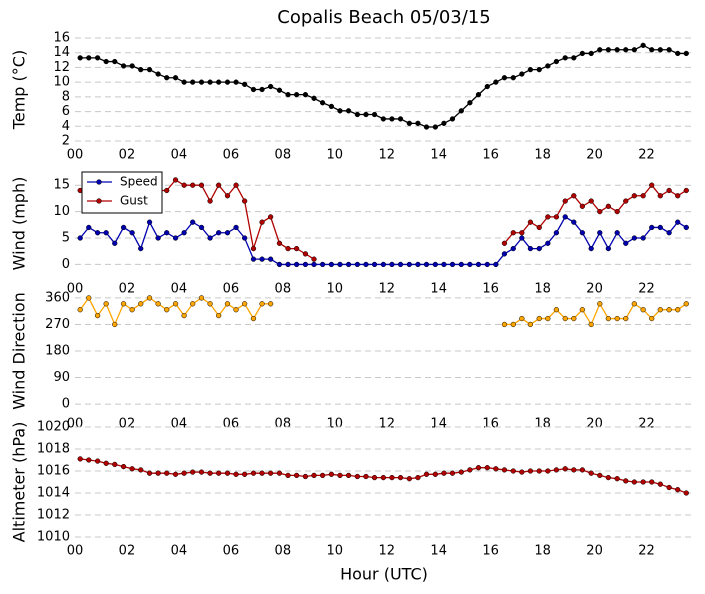 Image resolution: width=705 pixels, height=594 pixels. I want to click on y-axis-label: Wind (mph), so click(19, 224).